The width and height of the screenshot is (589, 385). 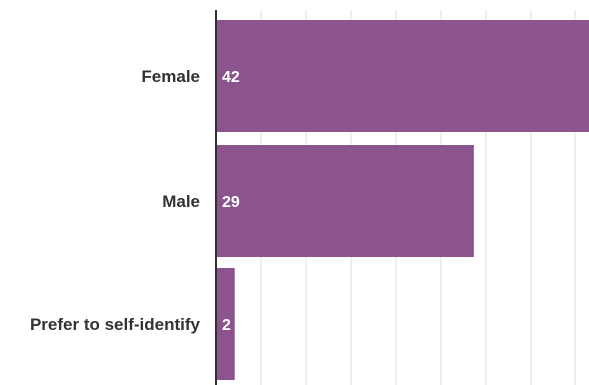 I want to click on category-label-male: Male, so click(x=181, y=201).